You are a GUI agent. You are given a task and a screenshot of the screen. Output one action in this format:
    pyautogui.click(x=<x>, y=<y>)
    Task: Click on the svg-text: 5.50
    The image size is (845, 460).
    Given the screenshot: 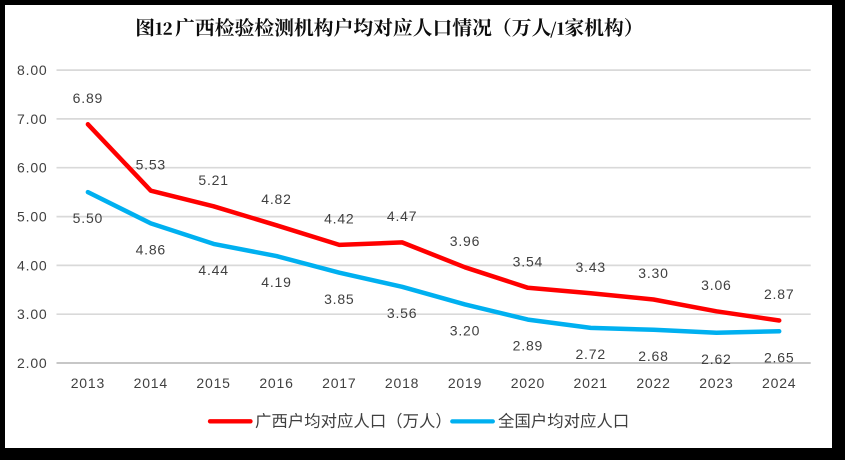 What is the action you would take?
    pyautogui.click(x=88, y=218)
    